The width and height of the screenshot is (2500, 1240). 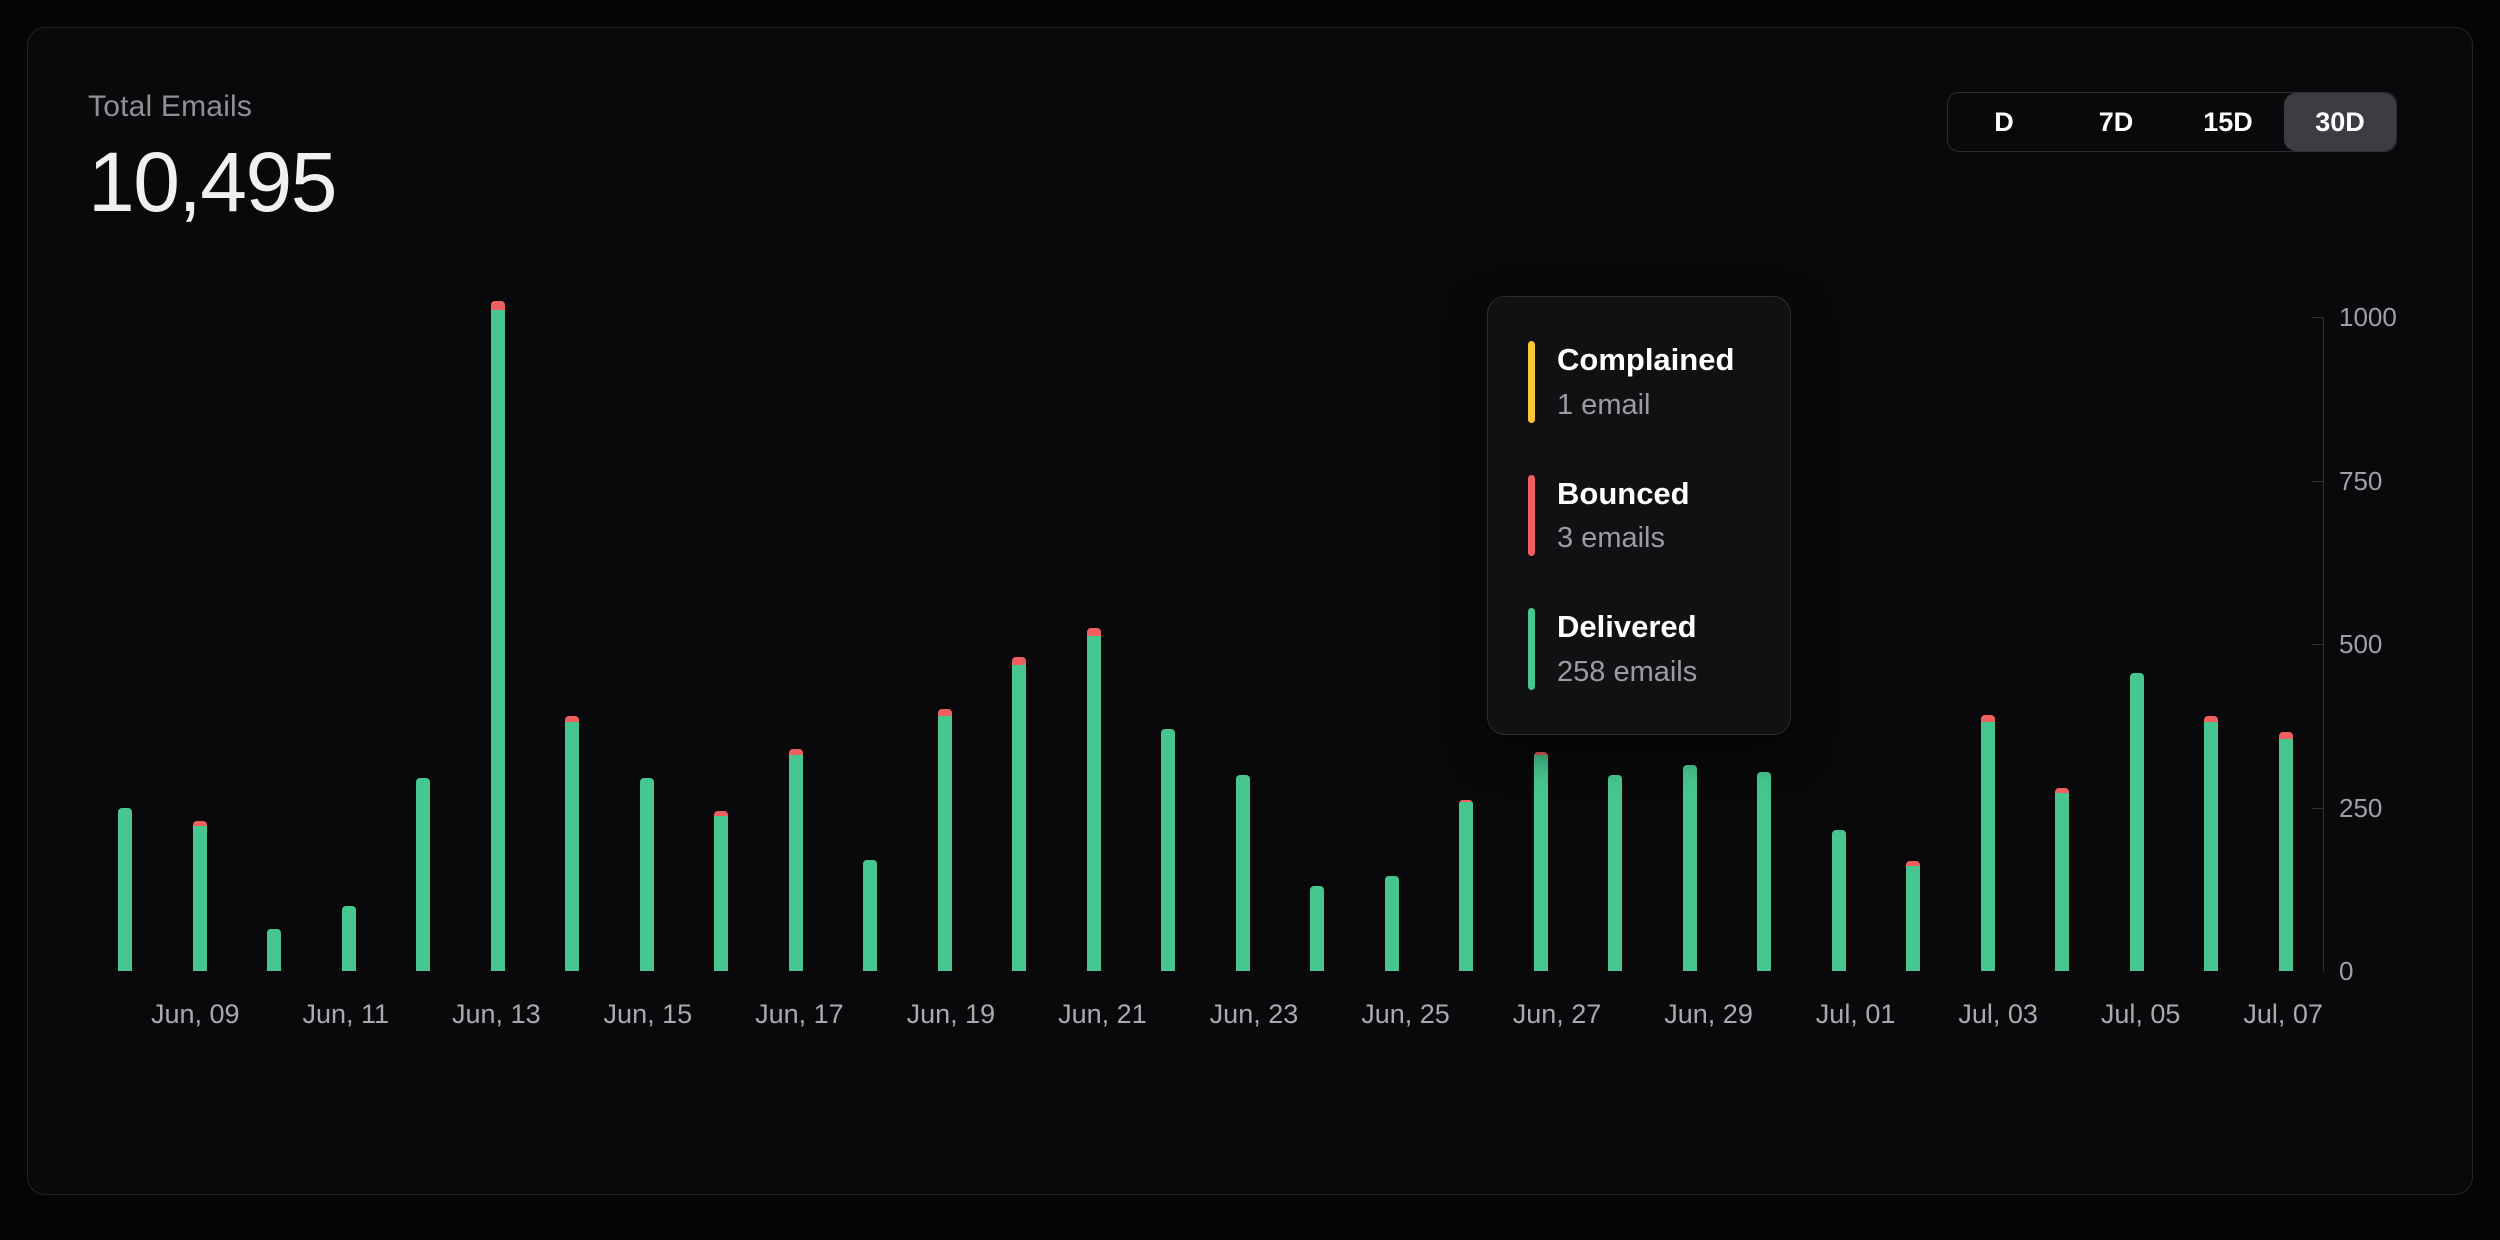 I want to click on x-tick-label: Jun, 23, so click(x=1254, y=1014).